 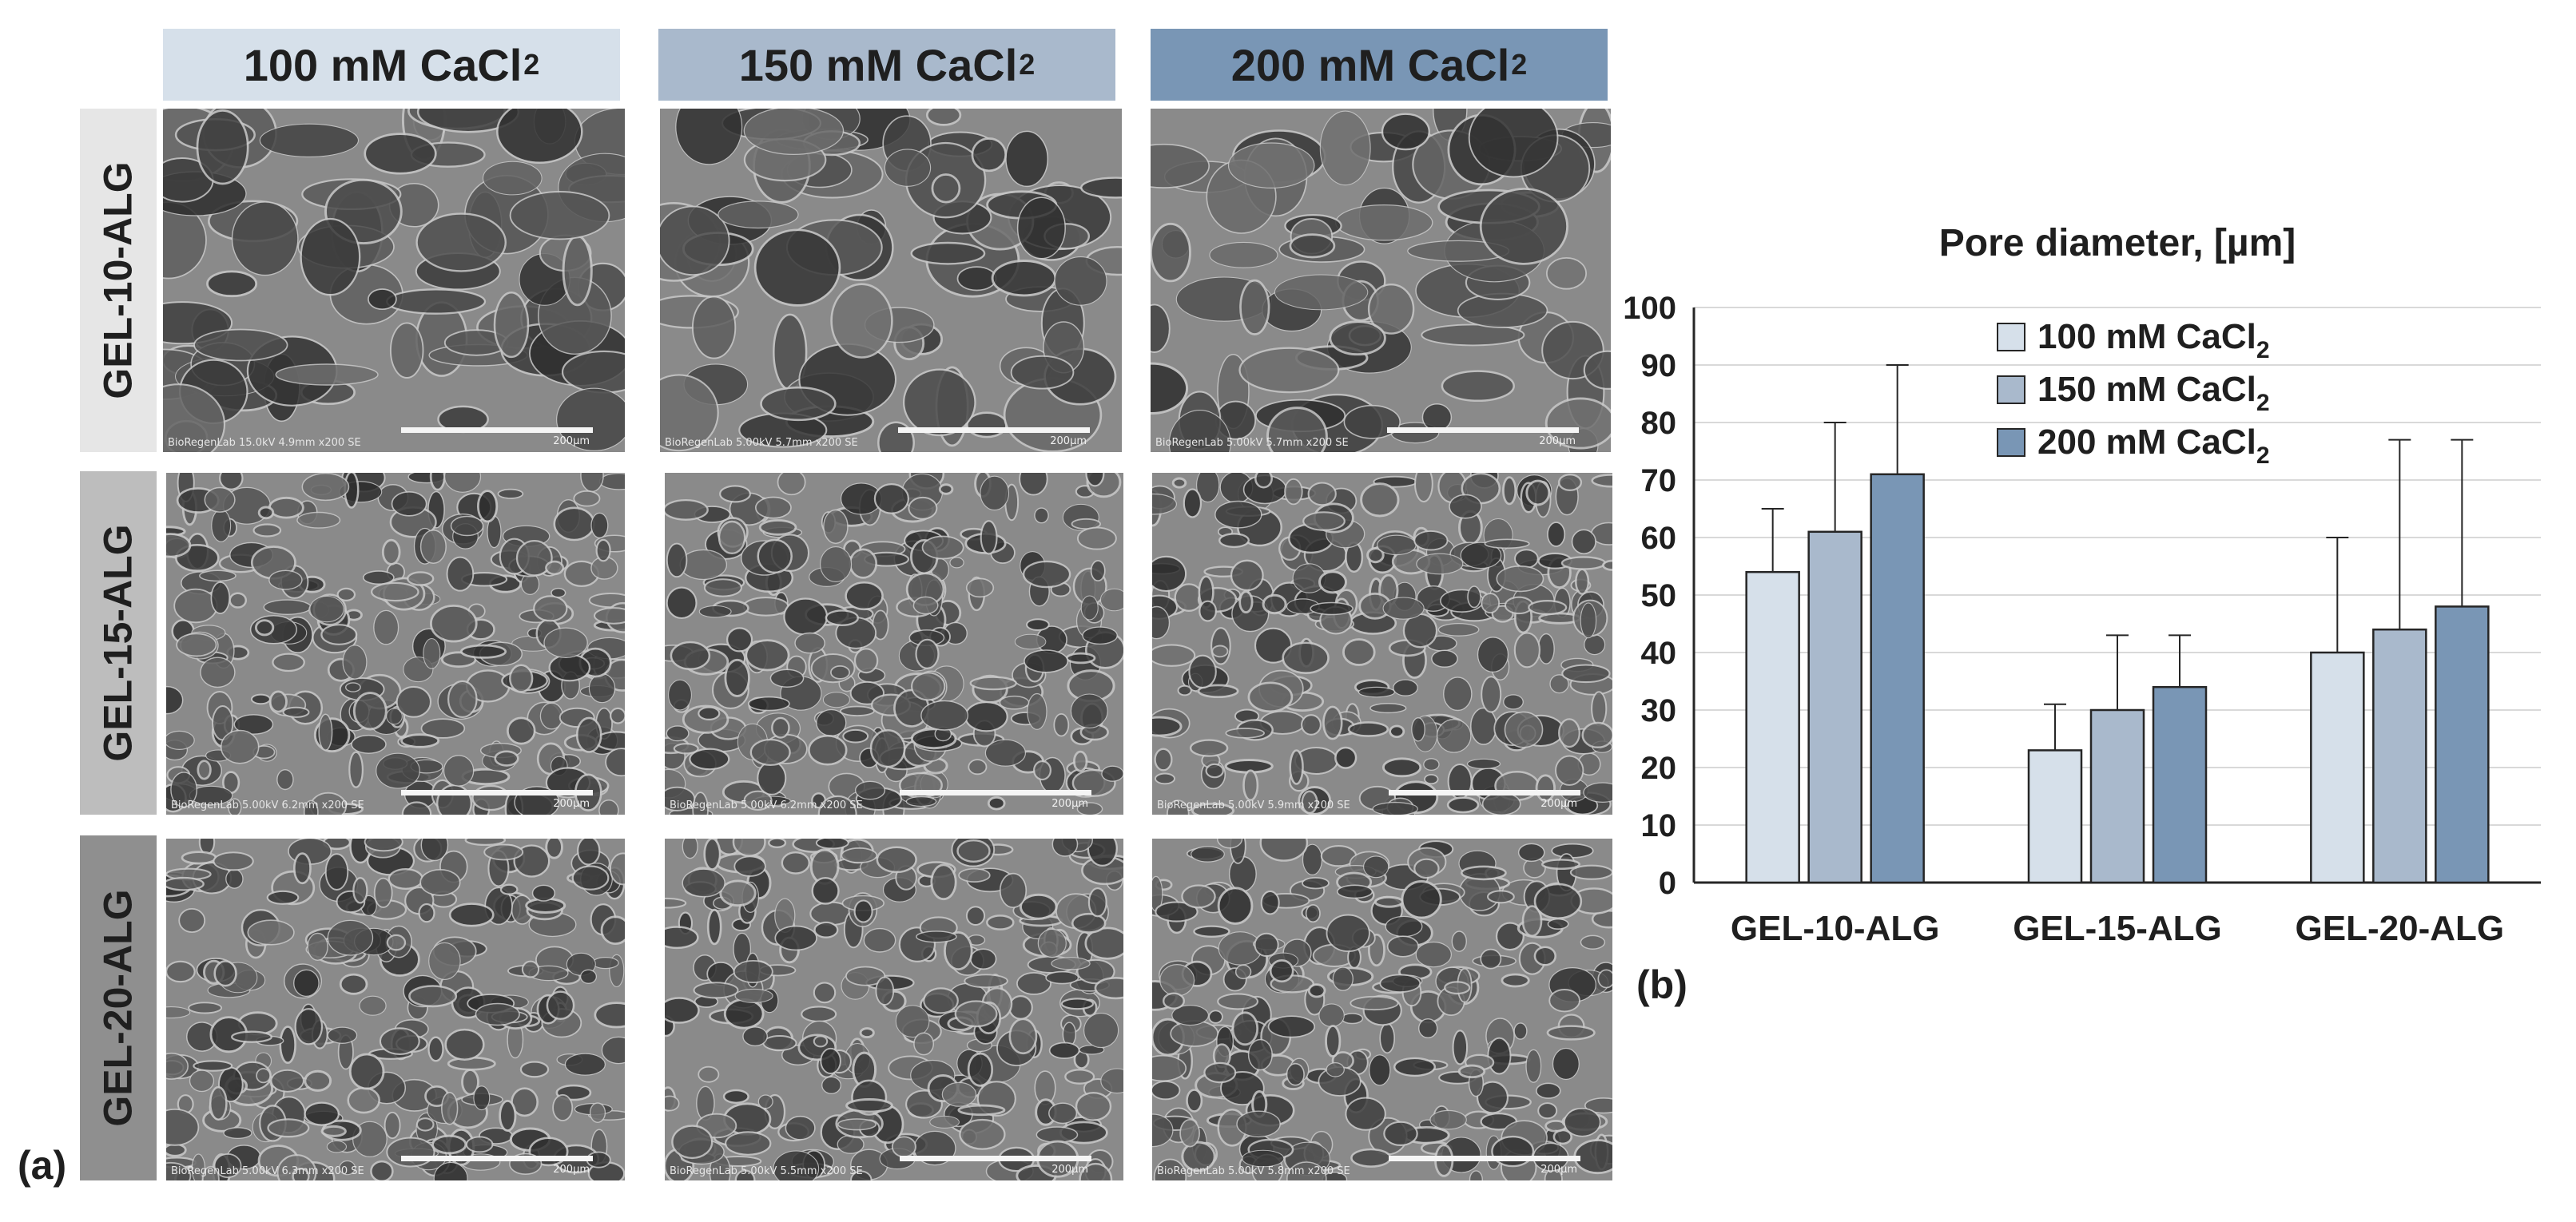 What do you see at coordinates (1659, 365) in the screenshot?
I see `y-tick-label: 90` at bounding box center [1659, 365].